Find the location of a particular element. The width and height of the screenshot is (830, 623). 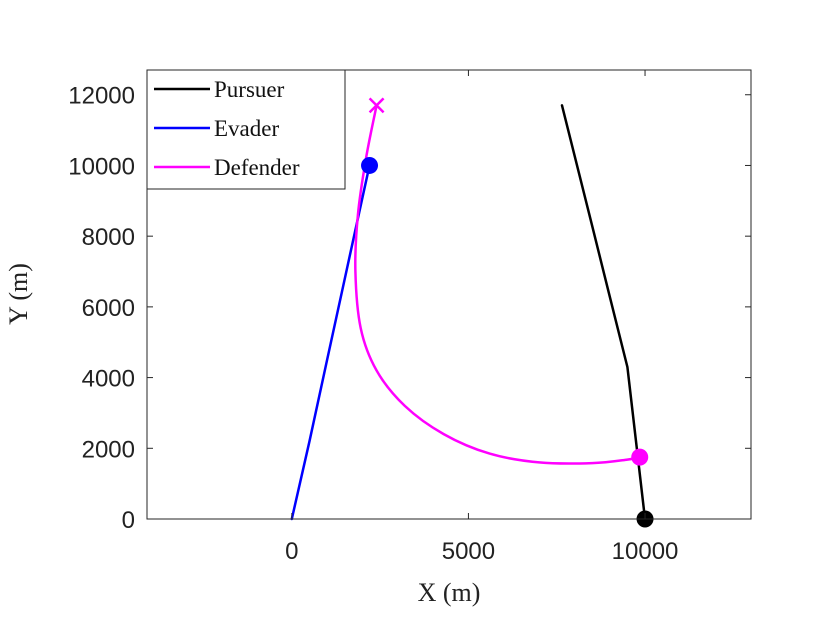

y-tick-label: 0 is located at coordinates (128, 520).